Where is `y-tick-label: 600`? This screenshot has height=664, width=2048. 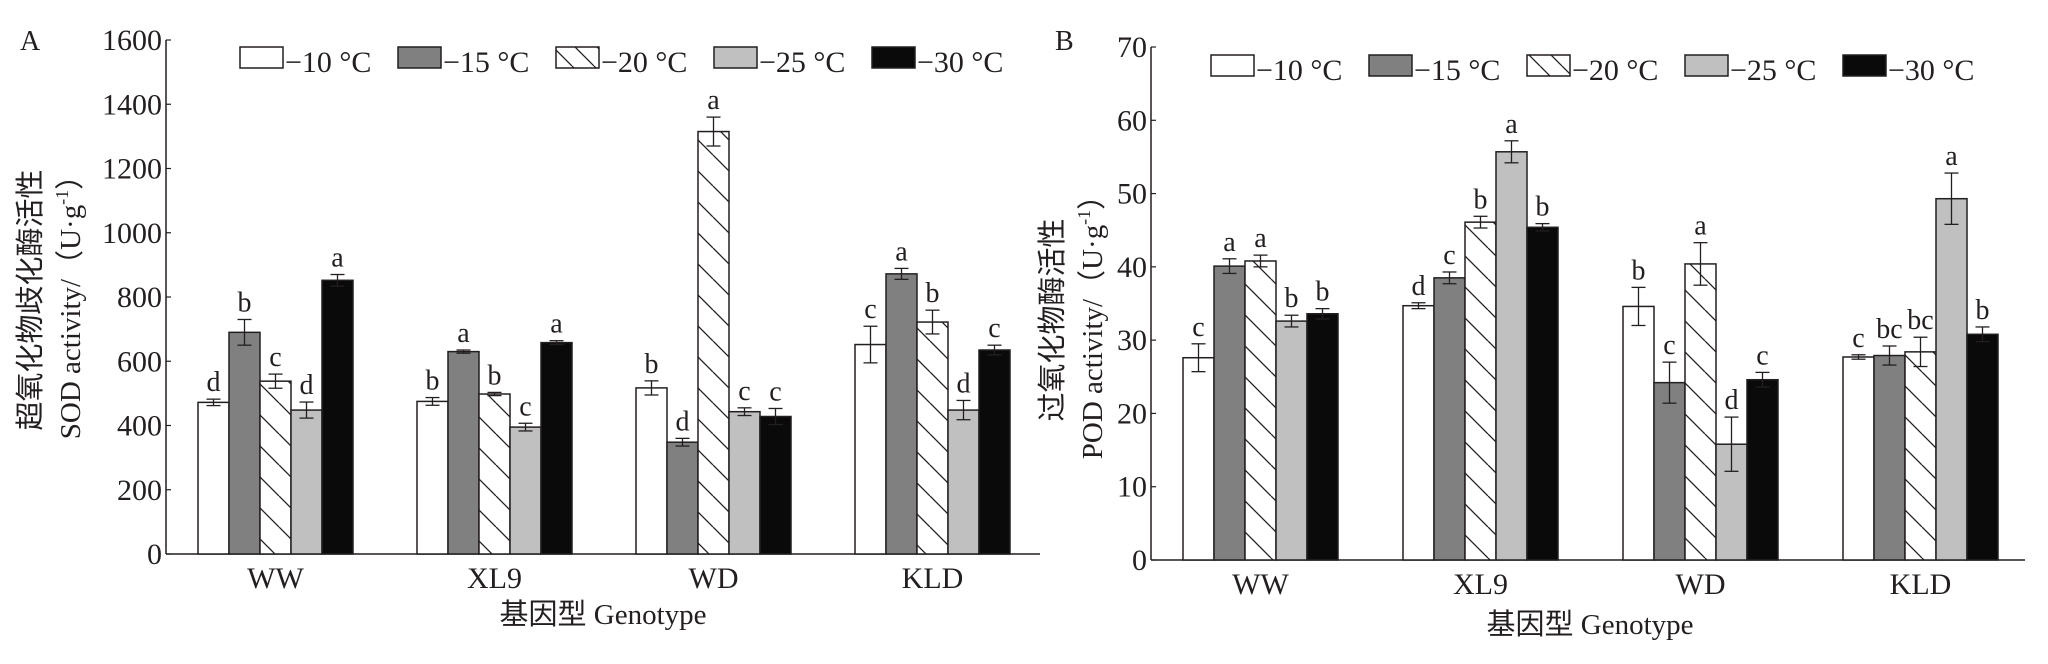 y-tick-label: 600 is located at coordinates (139, 361).